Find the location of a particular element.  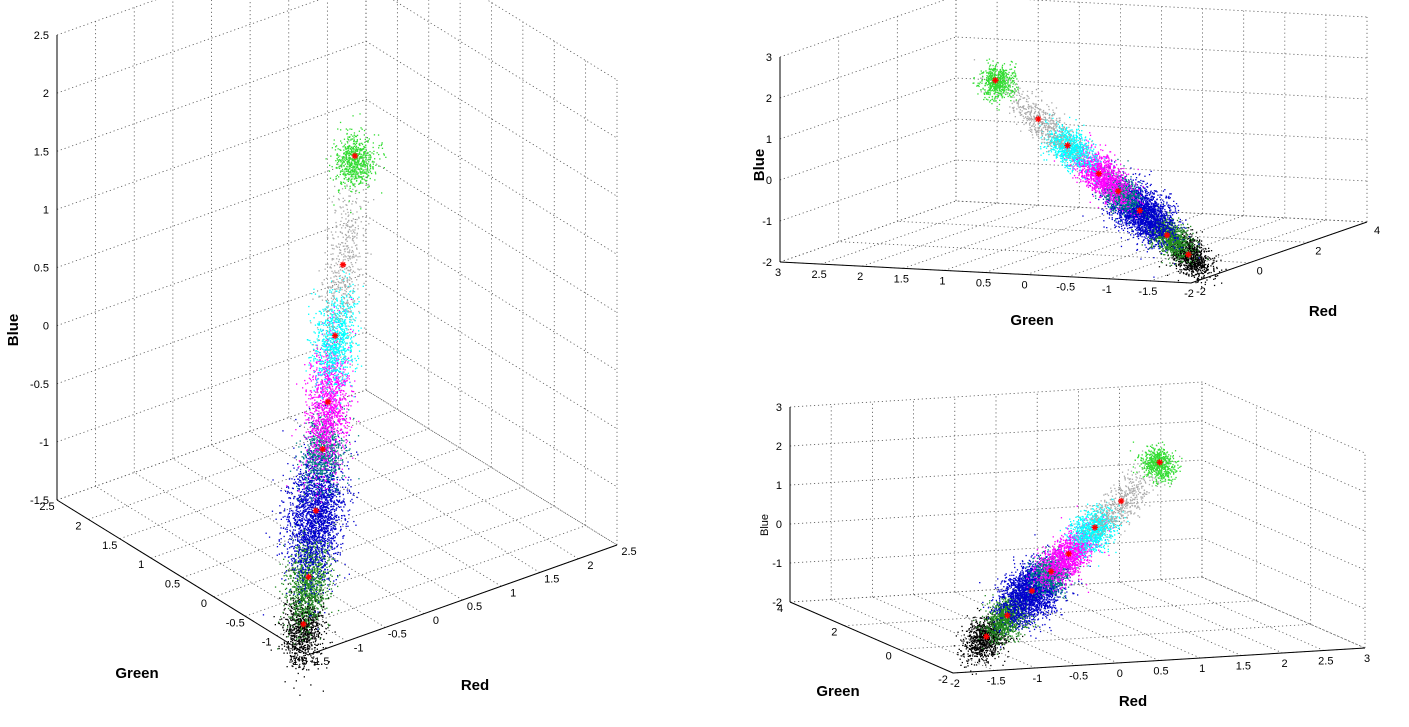

x-tick-label: -1 is located at coordinates (359, 648).